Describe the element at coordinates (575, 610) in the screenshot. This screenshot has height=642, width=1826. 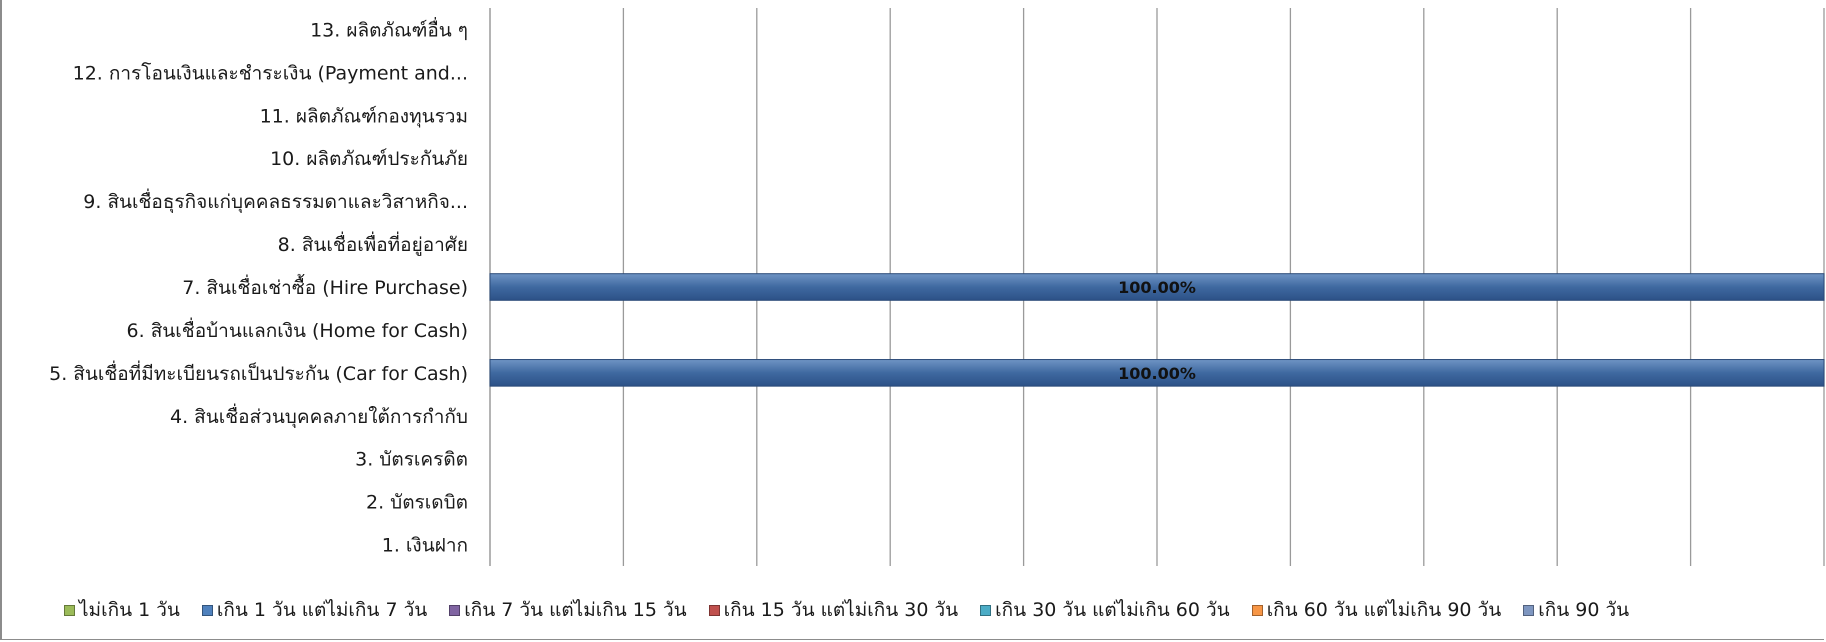
I see `legend-label: เกิน 7 วัน แต่ไม่เกิน 15 วัน` at that location.